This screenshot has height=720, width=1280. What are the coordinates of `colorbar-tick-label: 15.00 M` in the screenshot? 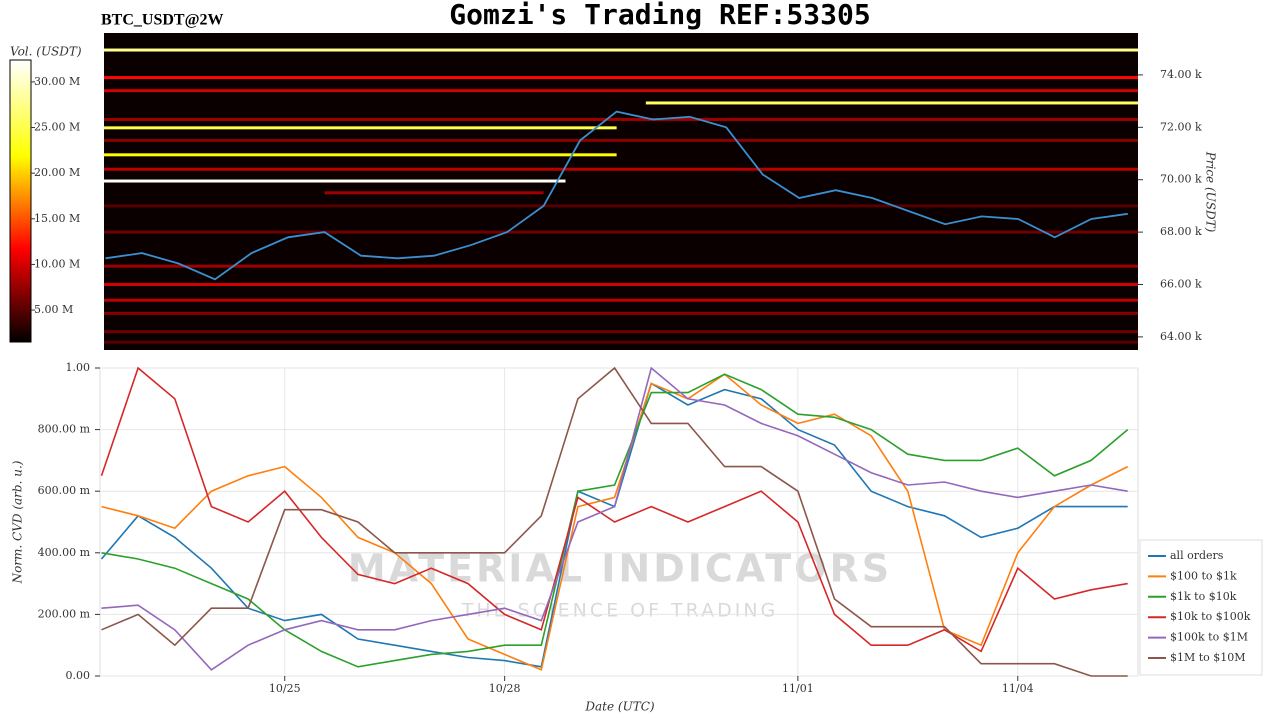 It's located at (57, 218).